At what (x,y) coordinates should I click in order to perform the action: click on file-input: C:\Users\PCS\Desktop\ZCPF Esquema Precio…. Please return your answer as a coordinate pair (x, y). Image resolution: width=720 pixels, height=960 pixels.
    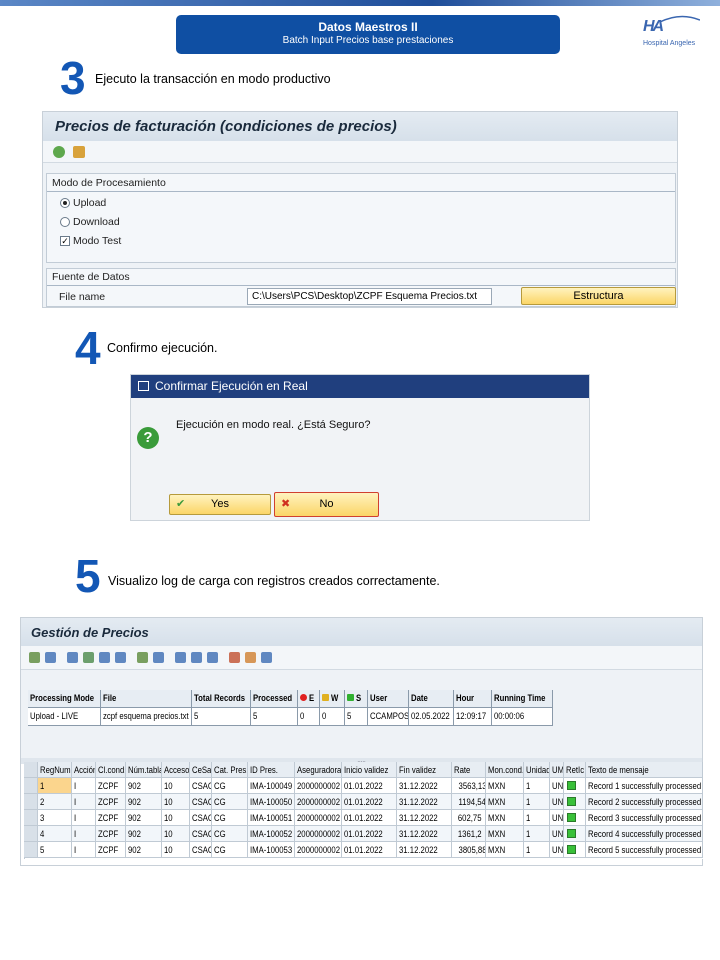
    Looking at the image, I should click on (369, 296).